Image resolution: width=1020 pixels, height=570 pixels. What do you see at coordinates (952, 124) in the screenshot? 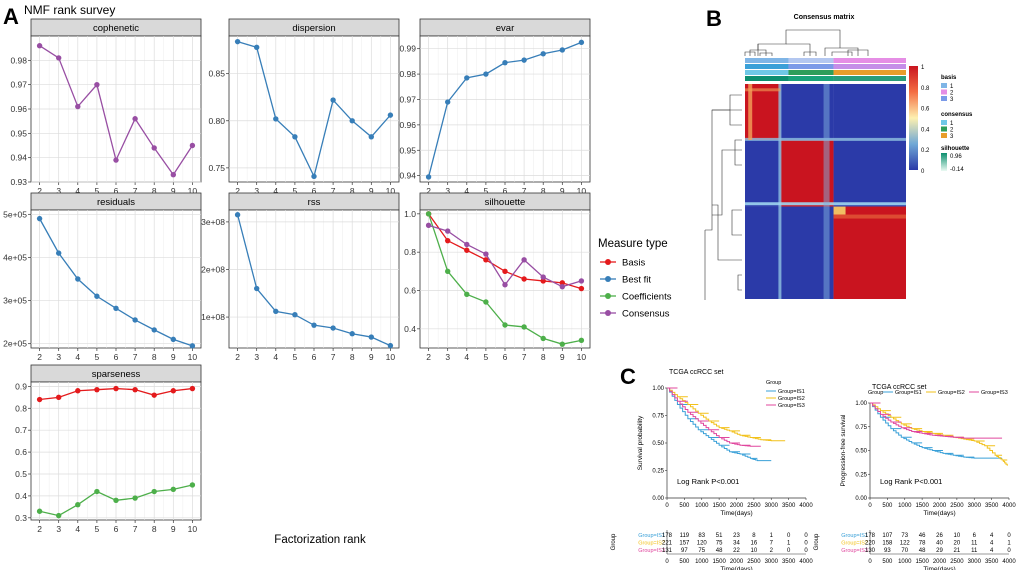
I see `legend-consensus-label: 1` at bounding box center [952, 124].